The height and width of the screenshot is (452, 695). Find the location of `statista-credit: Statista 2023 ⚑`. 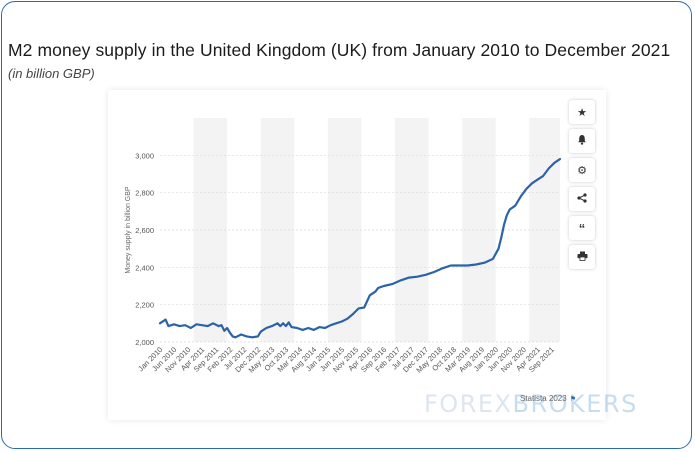

statista-credit: Statista 2023 ⚑ is located at coordinates (548, 398).